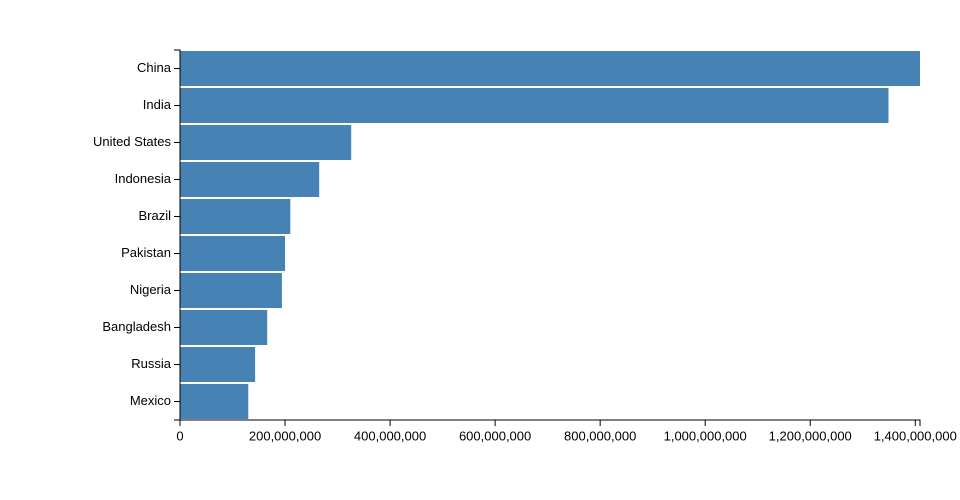 This screenshot has width=960, height=500. What do you see at coordinates (154, 67) in the screenshot?
I see `y-tick-label: China` at bounding box center [154, 67].